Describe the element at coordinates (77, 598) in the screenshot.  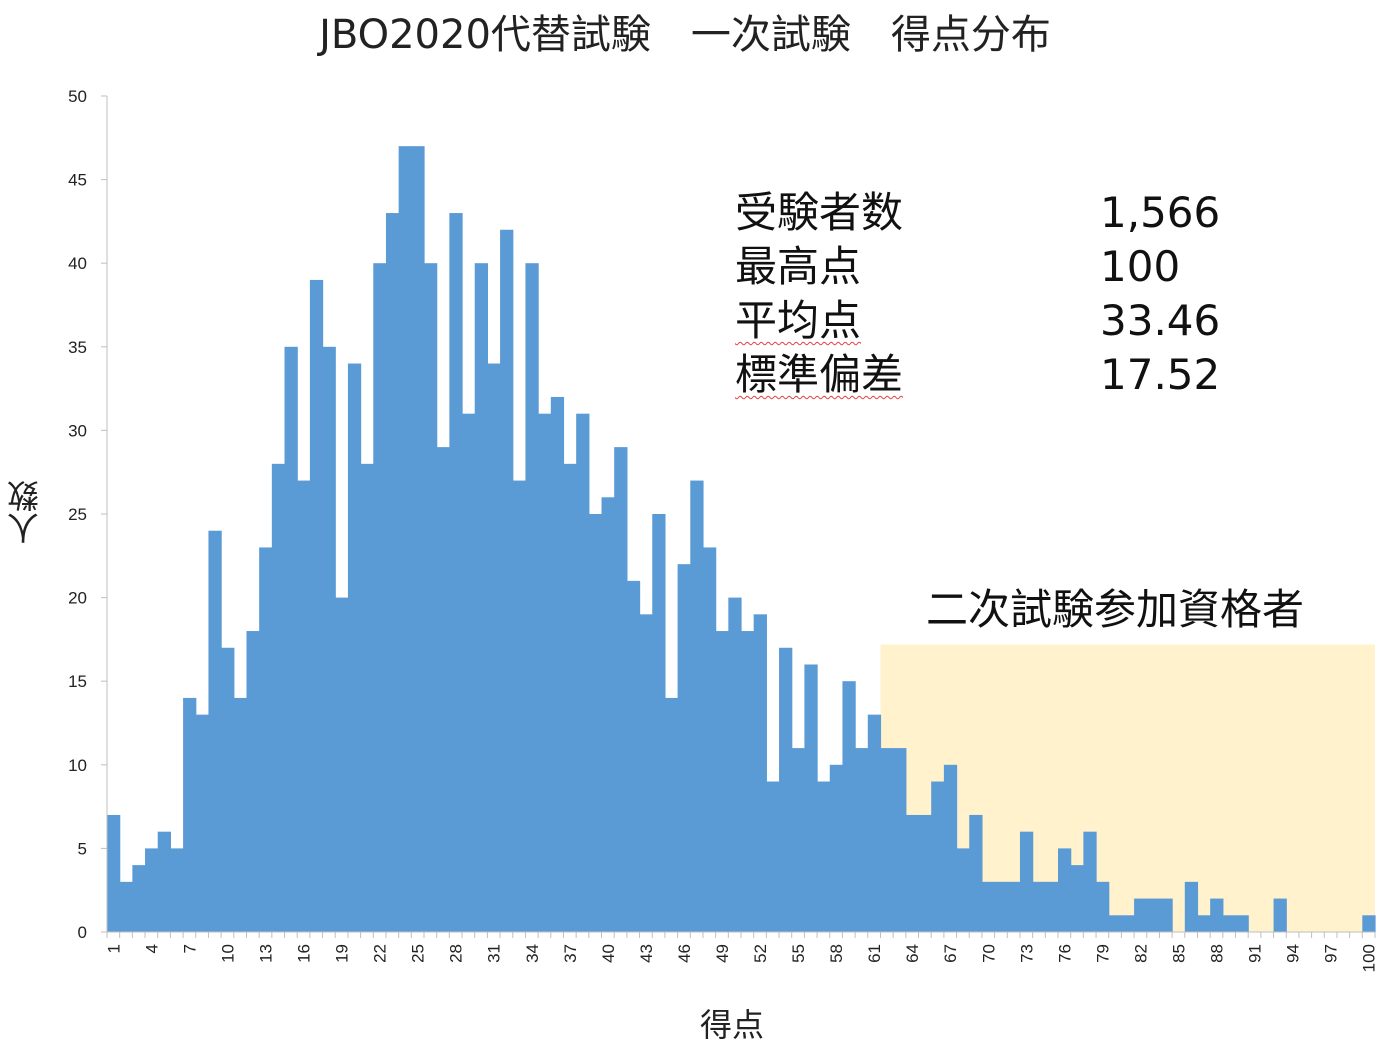
I see `y-tick-label: 20` at that location.